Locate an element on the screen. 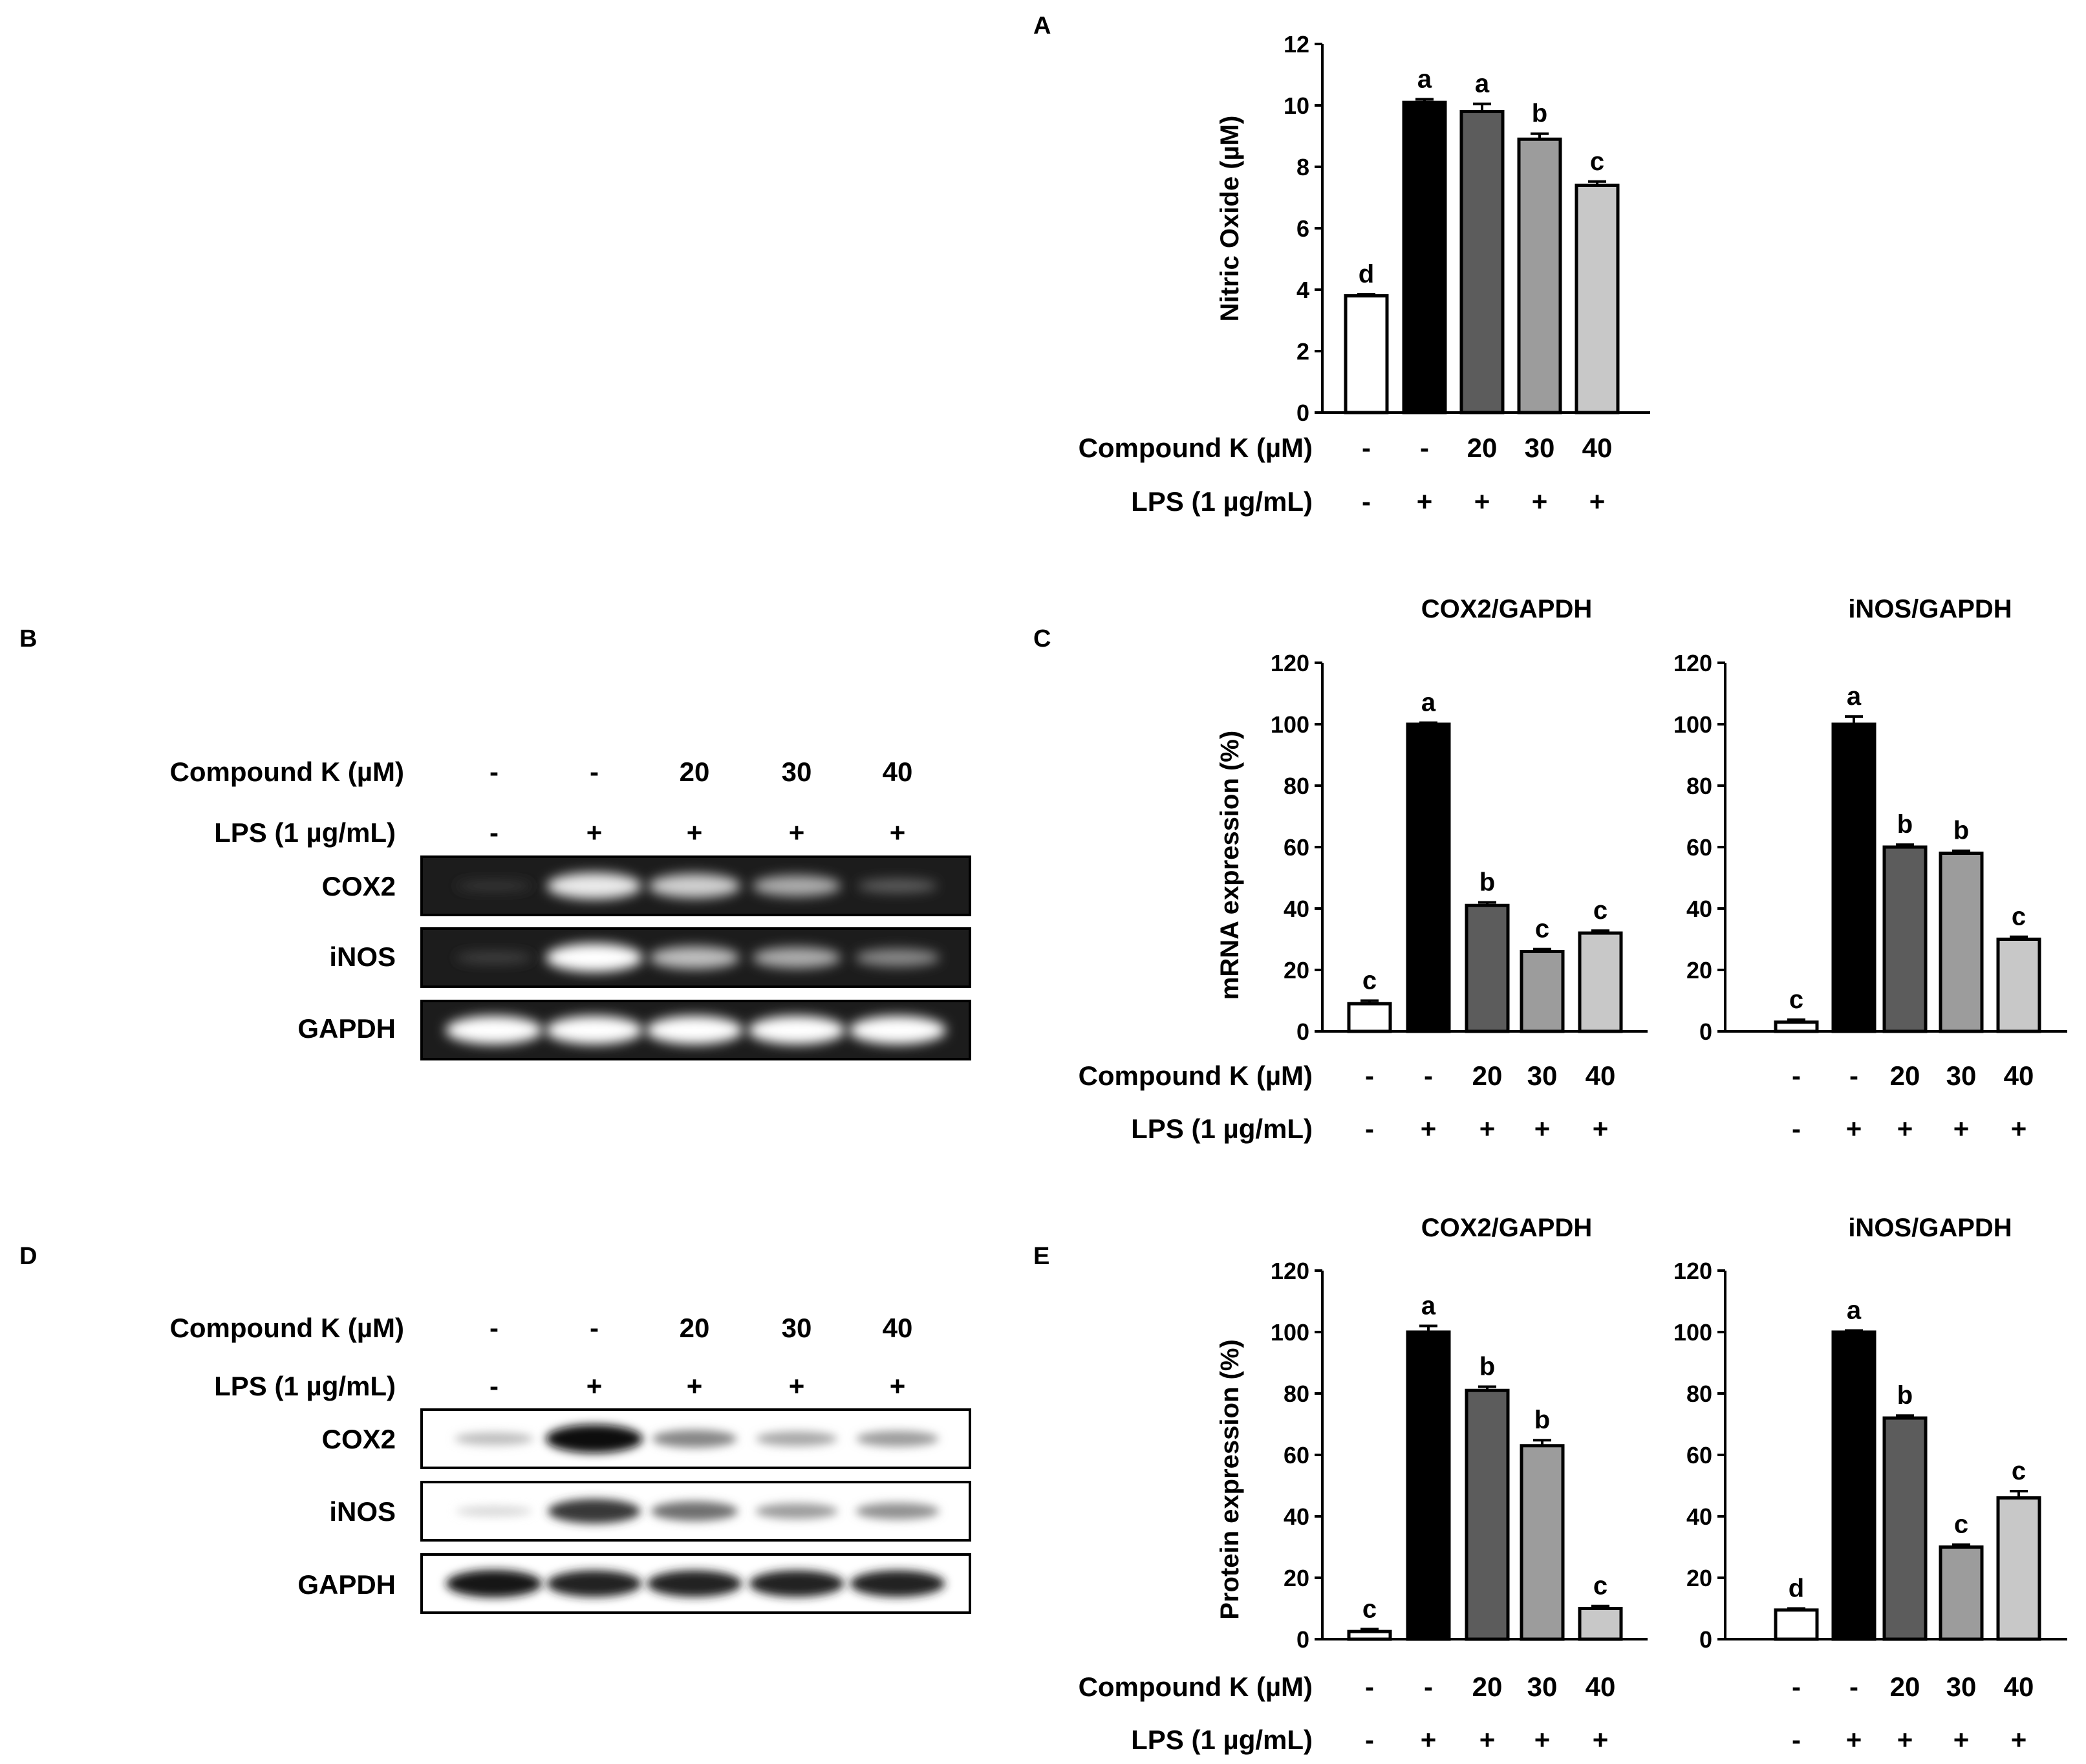 The image size is (2086, 1764). chart-e1: 0 20 40 60 80 100 120 c a b b c - - 20 30 40 - + + + + is located at coordinates (1459, 1507).